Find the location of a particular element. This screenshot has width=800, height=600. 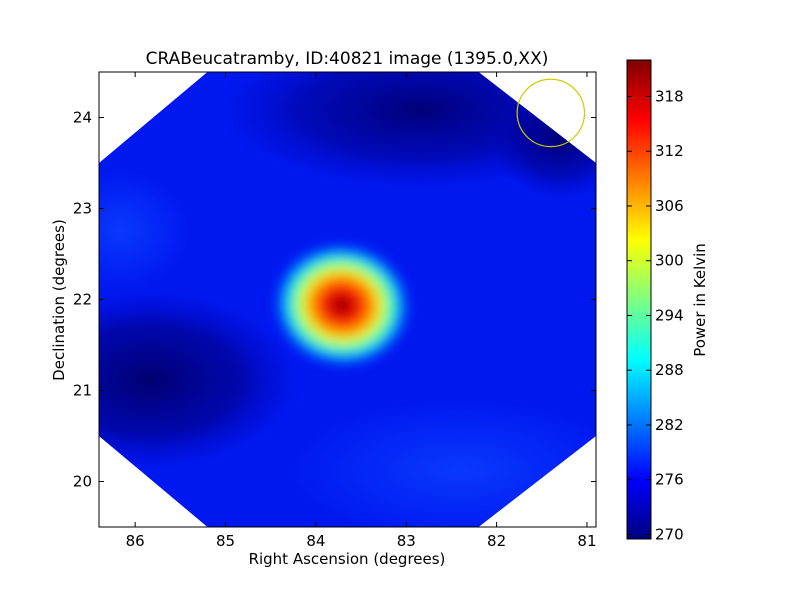

colorbar-tick-label: 300 is located at coordinates (669, 261).